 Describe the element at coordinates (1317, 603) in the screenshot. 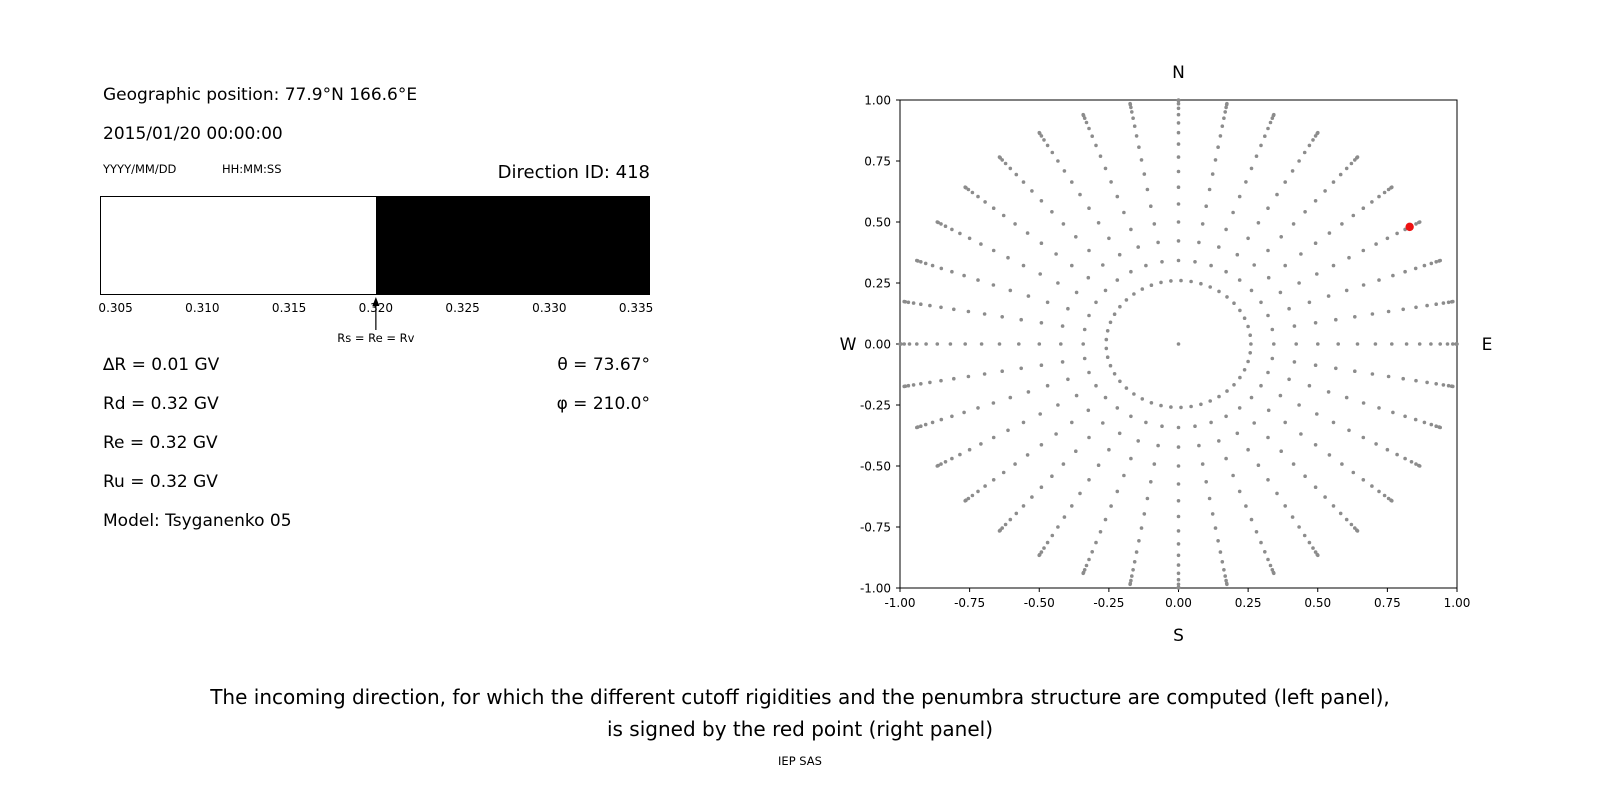

I see `x-tick-label: 0.50` at that location.